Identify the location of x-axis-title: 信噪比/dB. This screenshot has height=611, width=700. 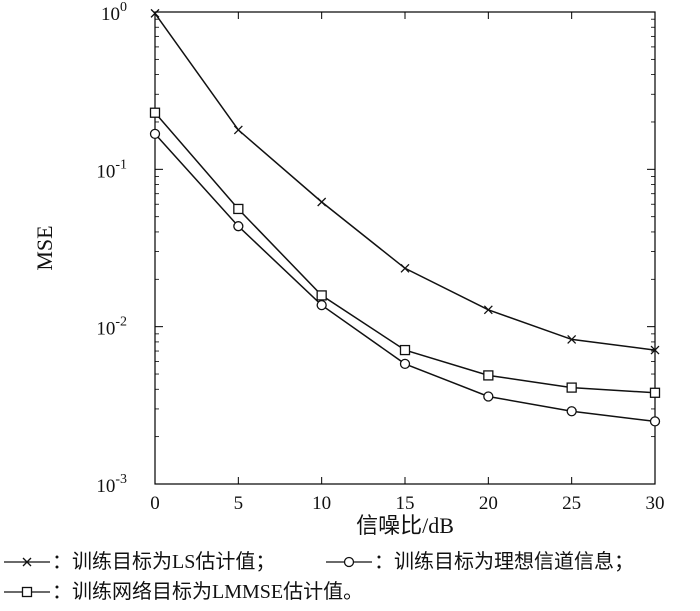
(405, 525).